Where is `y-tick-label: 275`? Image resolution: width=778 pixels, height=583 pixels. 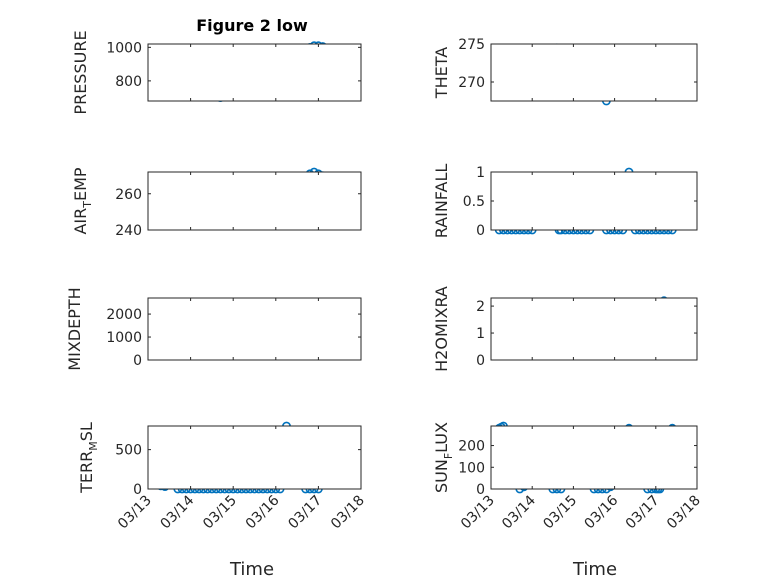
y-tick-label: 275 is located at coordinates (471, 45).